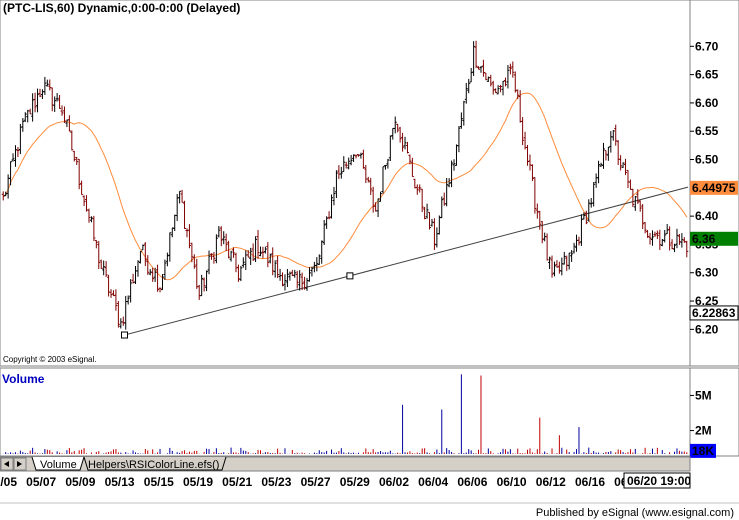 This screenshot has height=520, width=739. Describe the element at coordinates (124, 335) in the screenshot. I see `trendline-start-handle` at that location.